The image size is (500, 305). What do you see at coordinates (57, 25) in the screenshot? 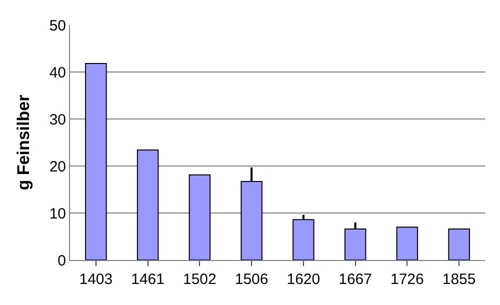
I see `y-tick-label: 50` at bounding box center [57, 25].